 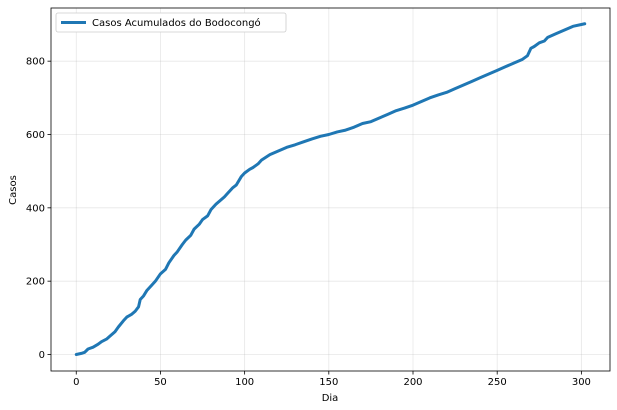 I want to click on legend-label: Casos Acumulados do Bodocongó, so click(x=176, y=23).